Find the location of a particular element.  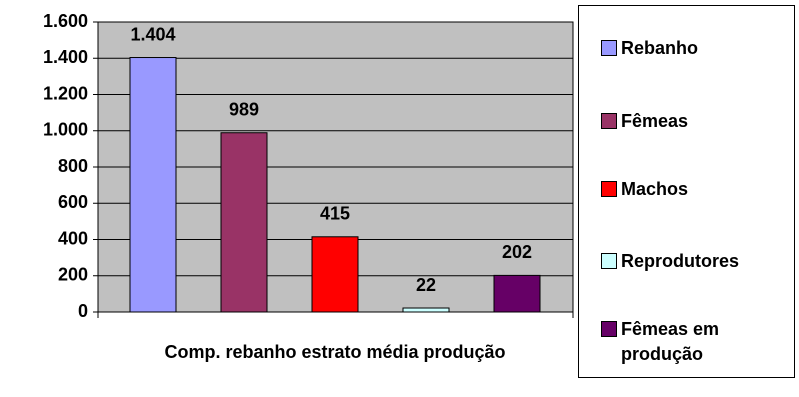

data-label: 22 is located at coordinates (426, 285).